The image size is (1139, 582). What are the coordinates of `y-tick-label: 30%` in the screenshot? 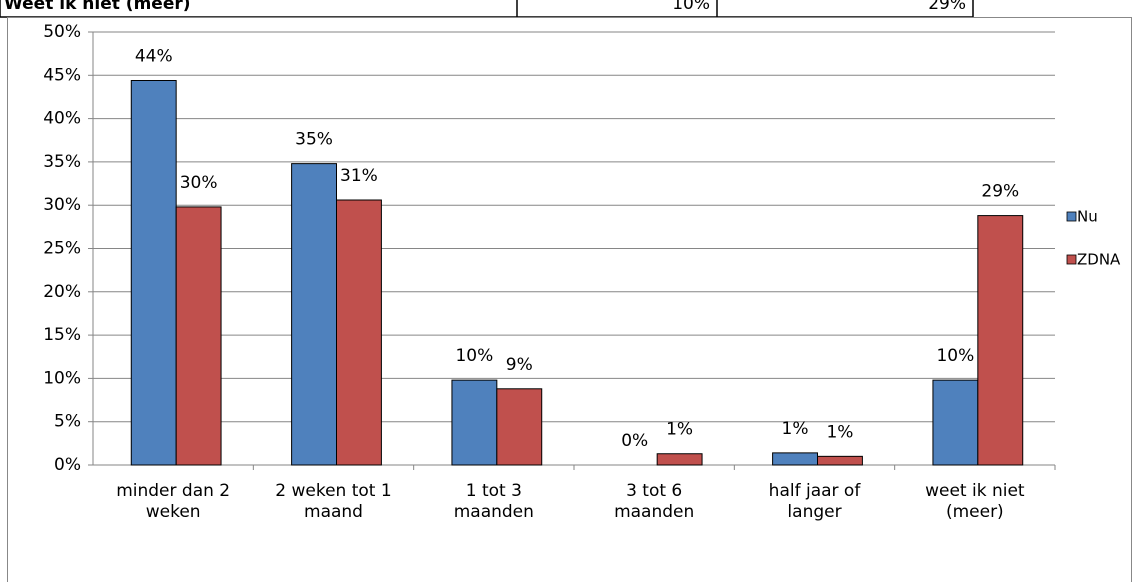 It's located at (62, 205).